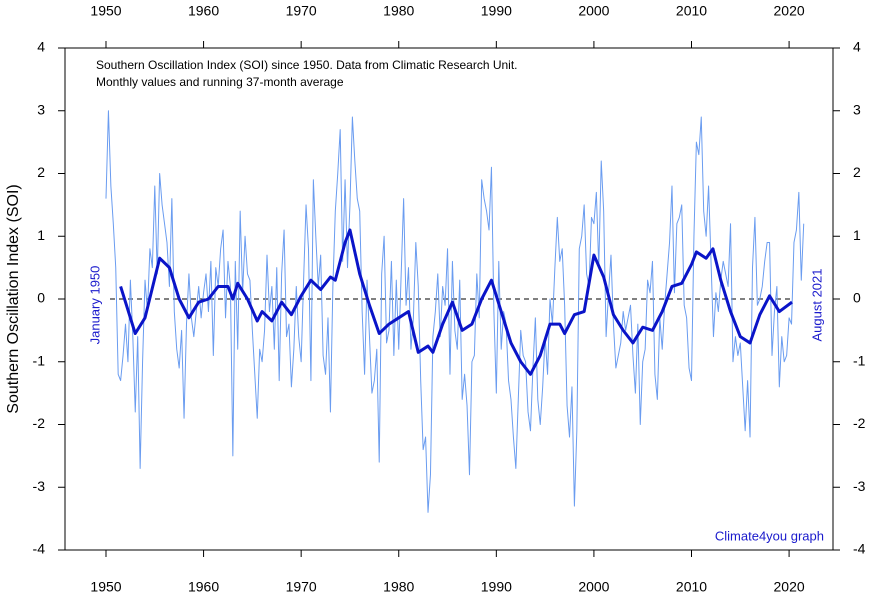 This screenshot has width=880, height=600. Describe the element at coordinates (857, 47) in the screenshot. I see `y2-tick-label: 4` at that location.